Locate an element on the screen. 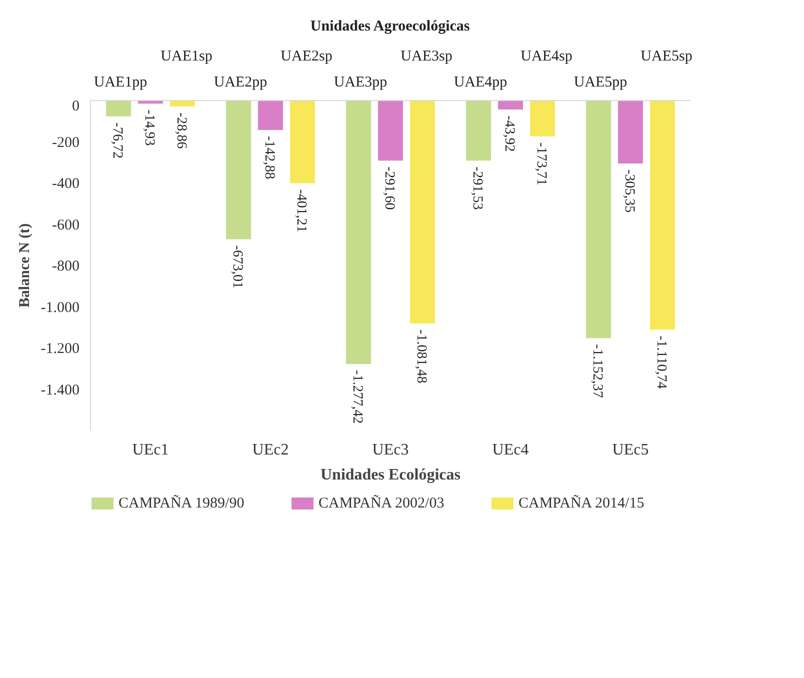 Image resolution: width=804 pixels, height=678 pixels. text: UAE2sp is located at coordinates (306, 56).